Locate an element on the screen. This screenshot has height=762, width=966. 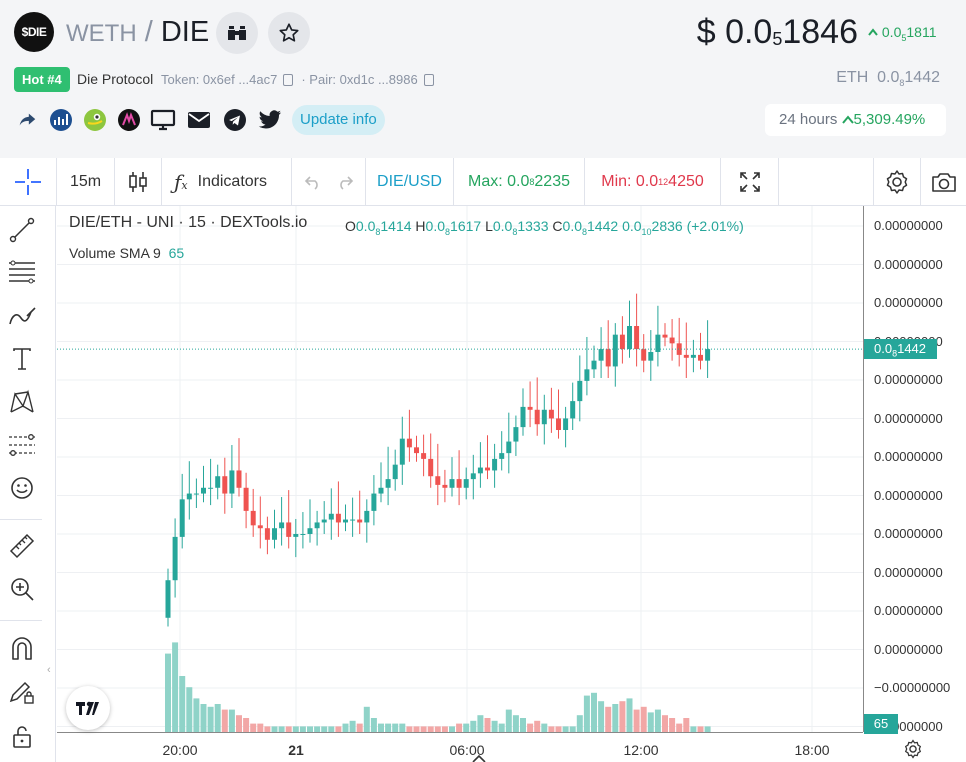
telegram-icon is located at coordinates (235, 120).